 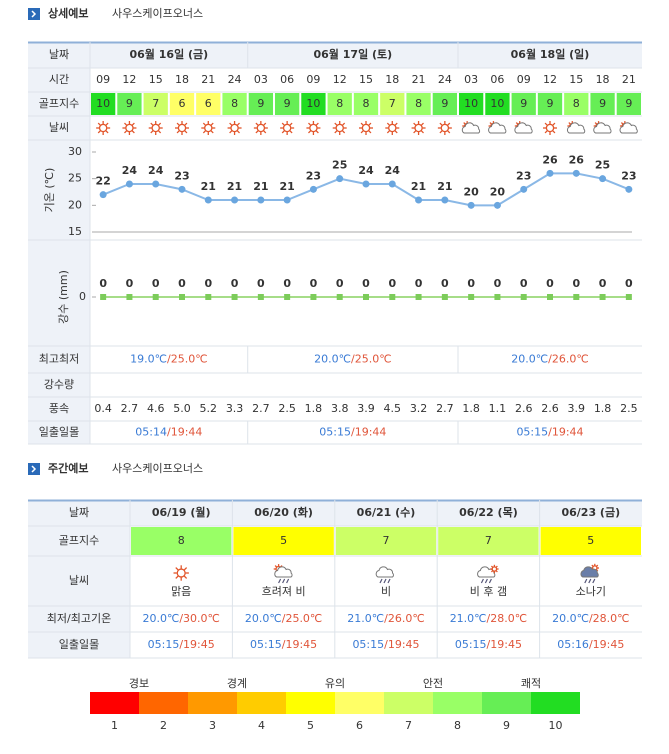 I want to click on time-label: 12, so click(x=129, y=79).